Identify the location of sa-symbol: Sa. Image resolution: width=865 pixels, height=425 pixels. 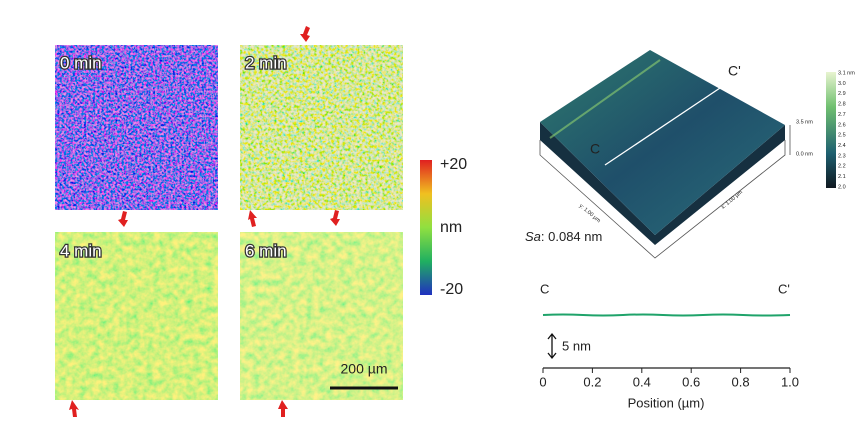
(533, 236).